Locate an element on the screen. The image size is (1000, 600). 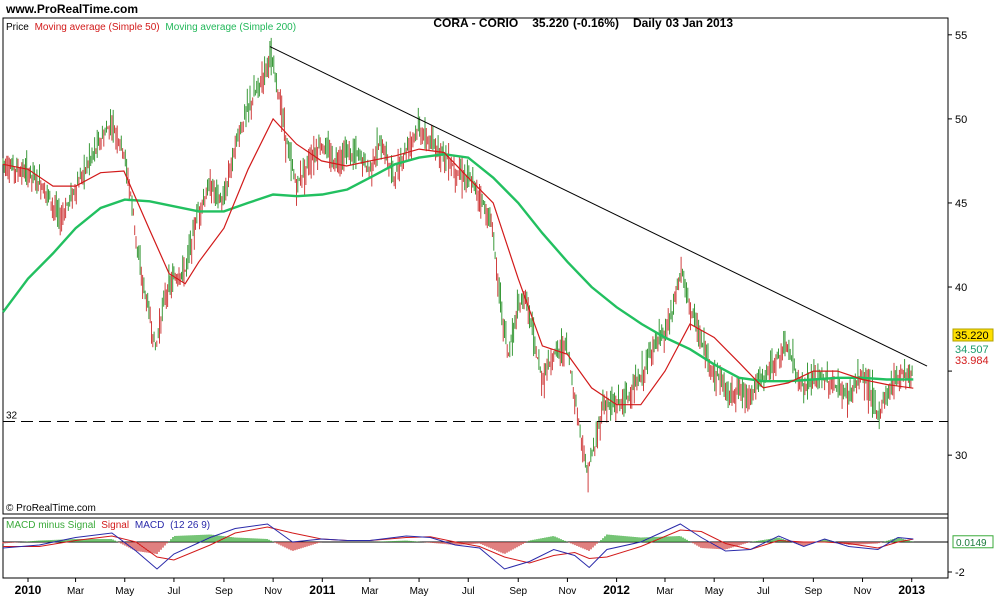
legend-macd-params: (12 26 9) is located at coordinates (190, 525).